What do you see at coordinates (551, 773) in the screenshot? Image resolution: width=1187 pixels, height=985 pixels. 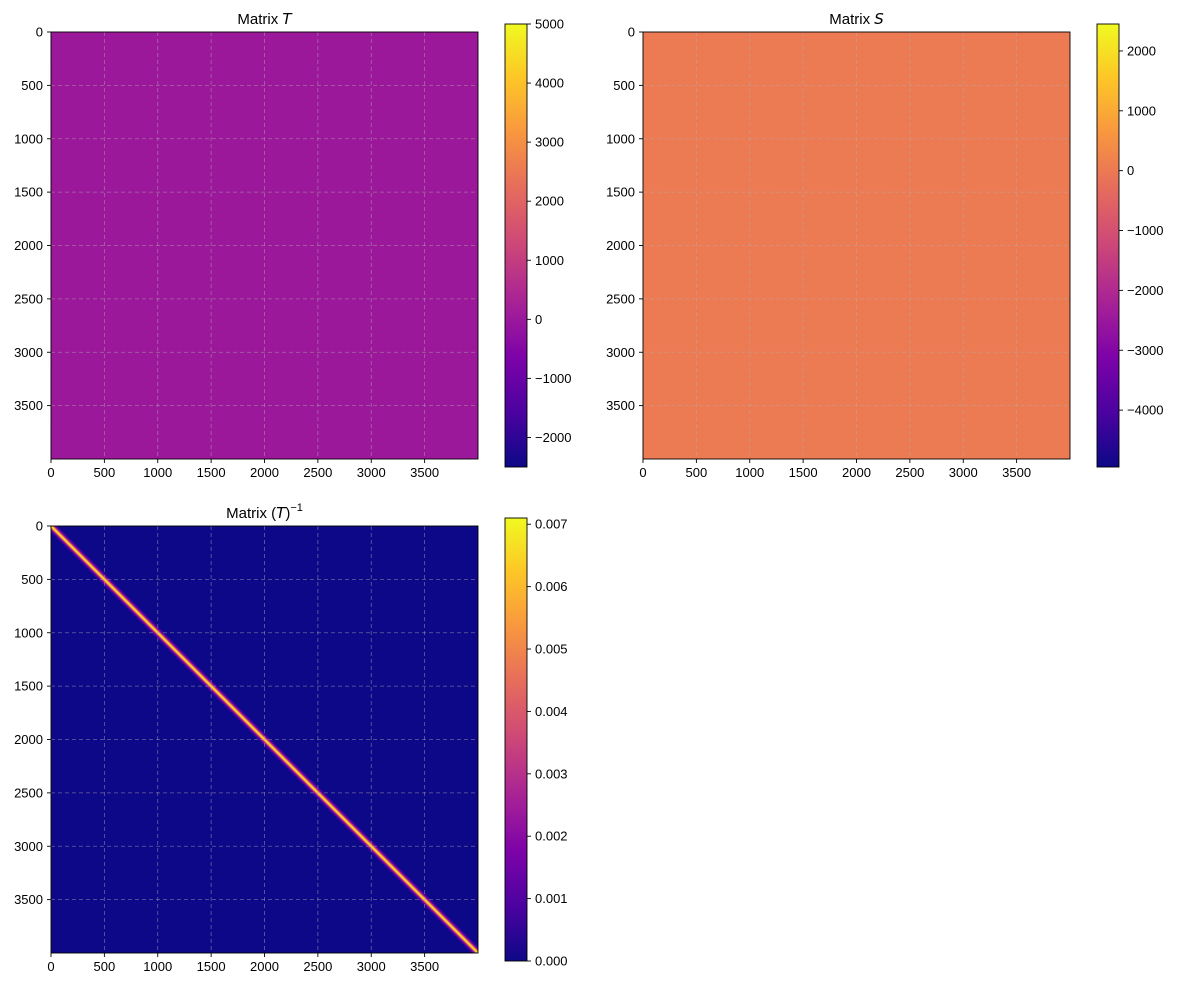 I see `colorbar-tick-label: 0.003` at bounding box center [551, 773].